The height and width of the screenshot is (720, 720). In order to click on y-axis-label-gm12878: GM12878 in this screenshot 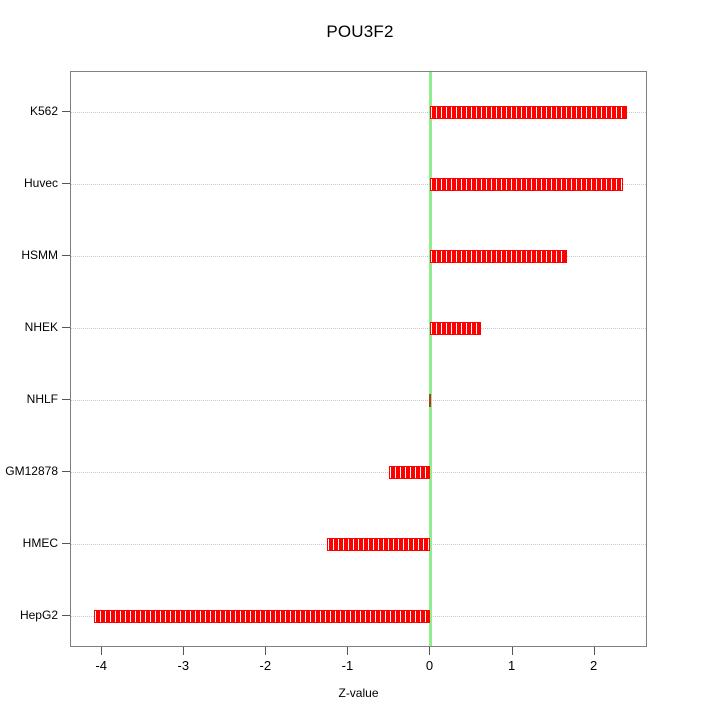, I will do `click(31, 471)`.